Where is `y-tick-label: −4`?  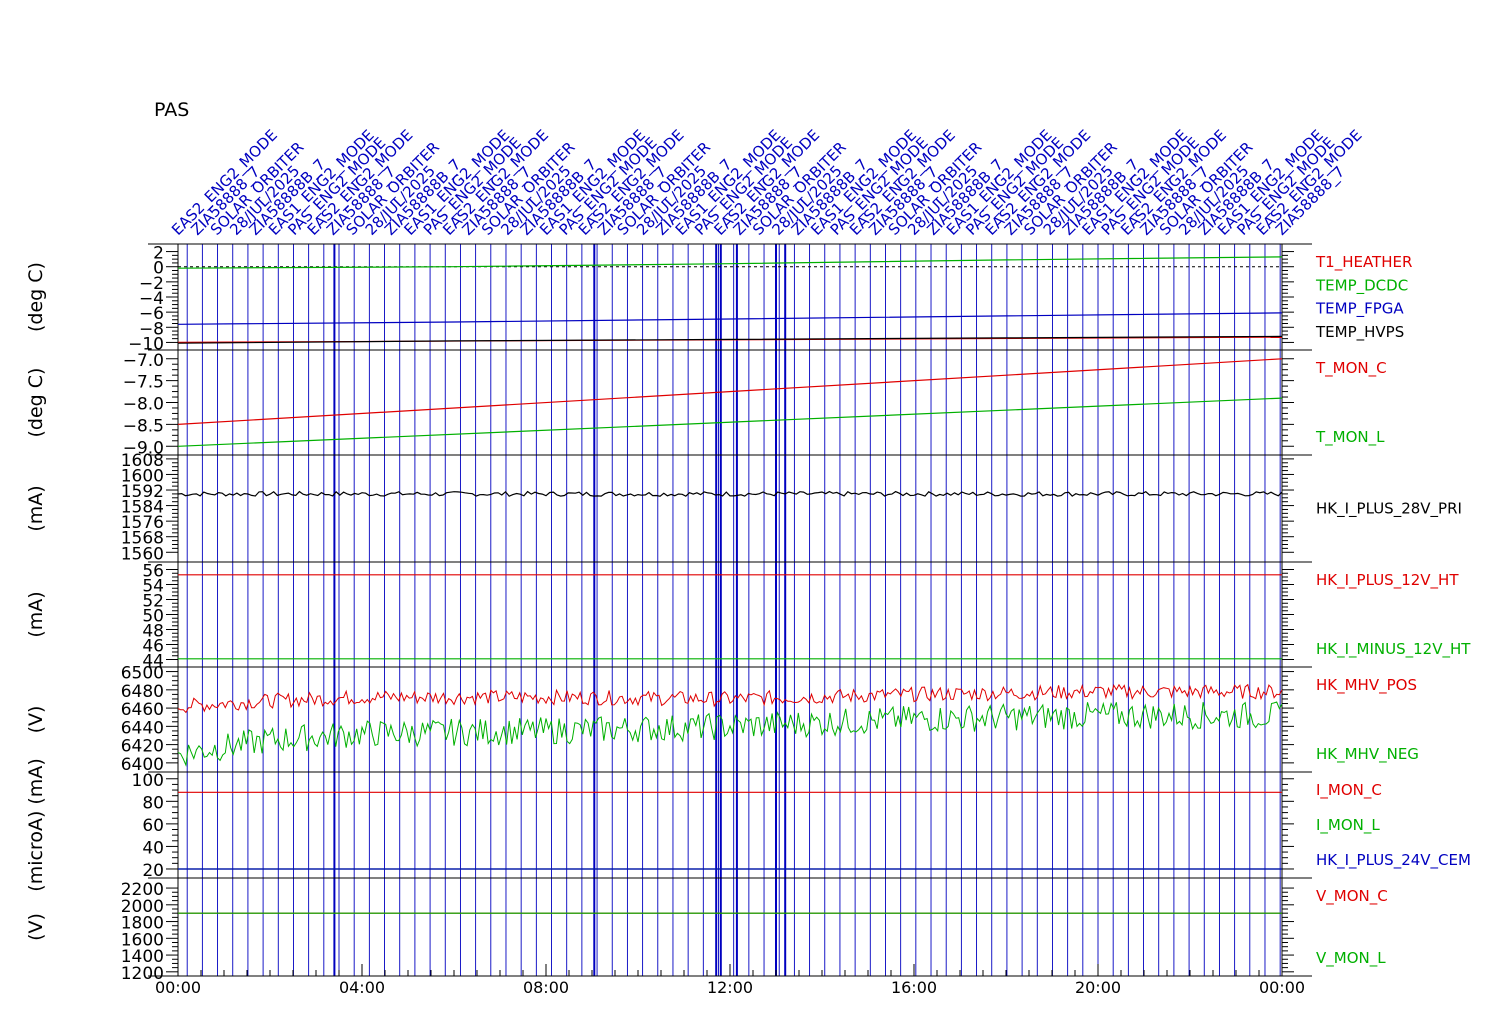 y-tick-label: −4 is located at coordinates (151, 299).